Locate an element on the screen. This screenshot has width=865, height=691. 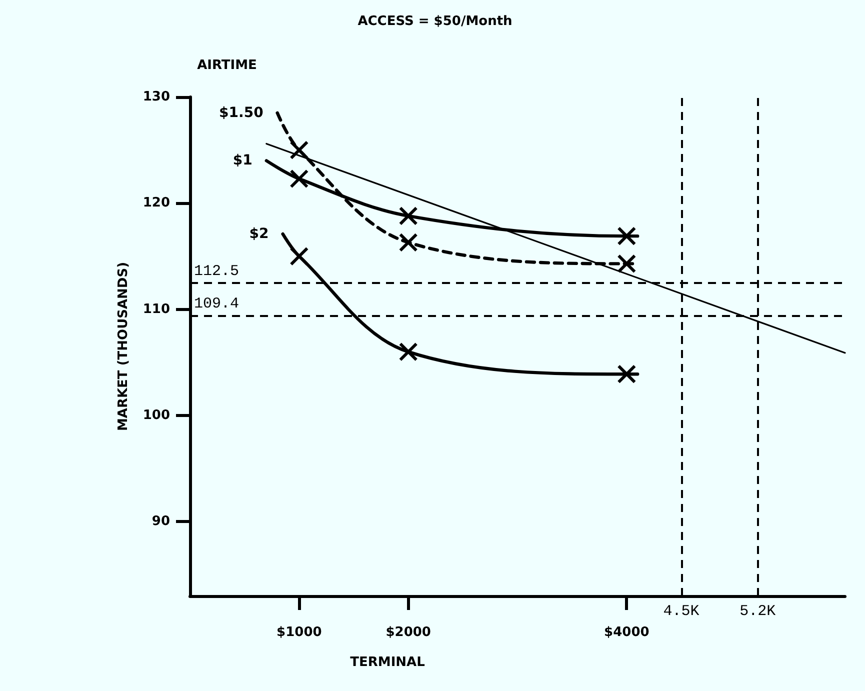
x-axis-title: TERMINAL is located at coordinates (387, 662).